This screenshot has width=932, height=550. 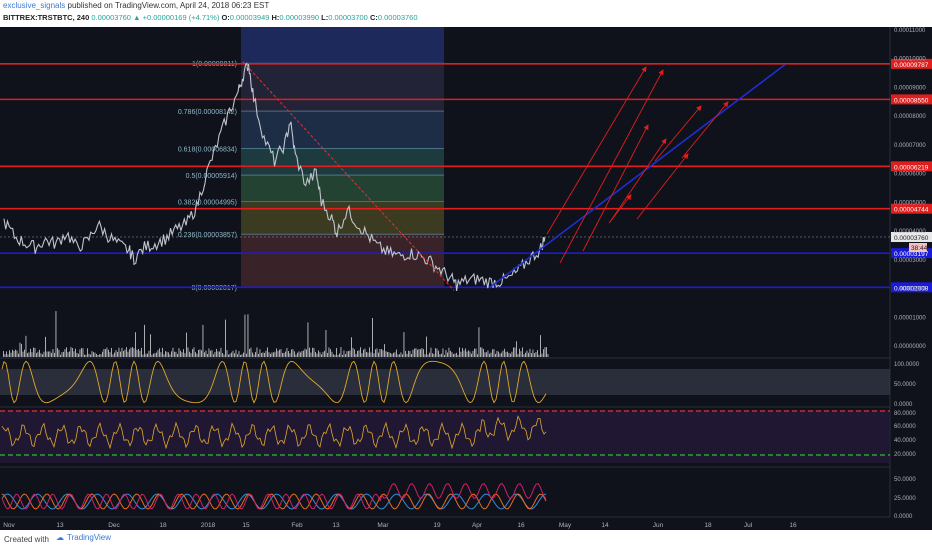 I want to click on time-tick-label: Nov, so click(x=9, y=525).